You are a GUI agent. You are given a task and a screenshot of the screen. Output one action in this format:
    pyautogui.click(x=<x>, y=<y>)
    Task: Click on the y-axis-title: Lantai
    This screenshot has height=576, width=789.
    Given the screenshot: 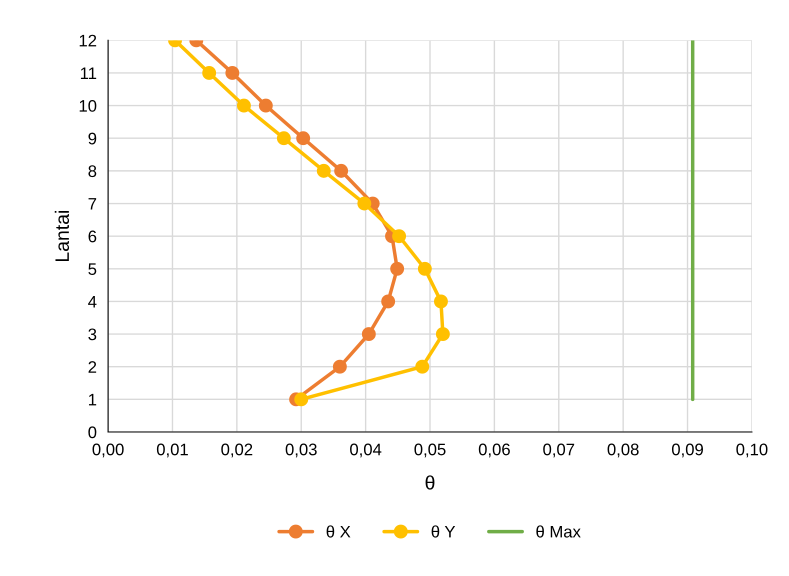 What is the action you would take?
    pyautogui.click(x=62, y=236)
    